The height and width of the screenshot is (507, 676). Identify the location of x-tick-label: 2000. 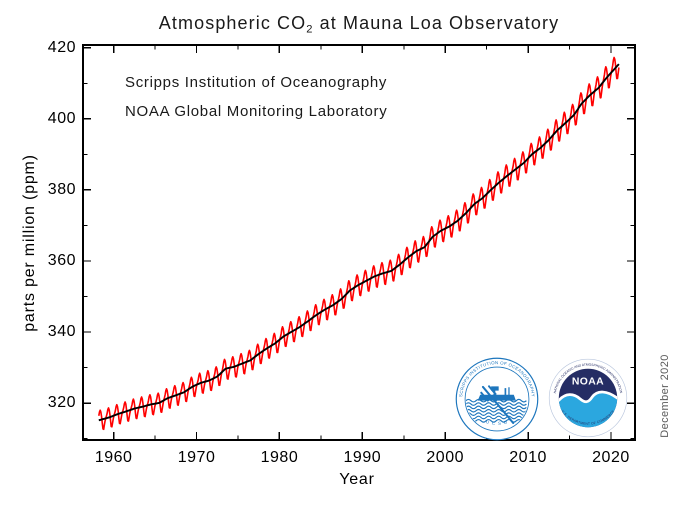
(445, 457).